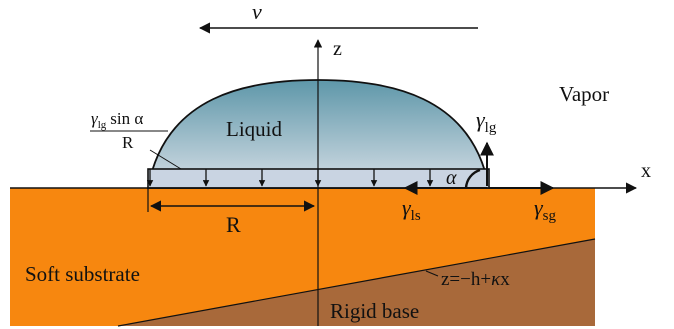  Describe the element at coordinates (646, 171) in the screenshot. I see `x-axis-label: x` at that location.